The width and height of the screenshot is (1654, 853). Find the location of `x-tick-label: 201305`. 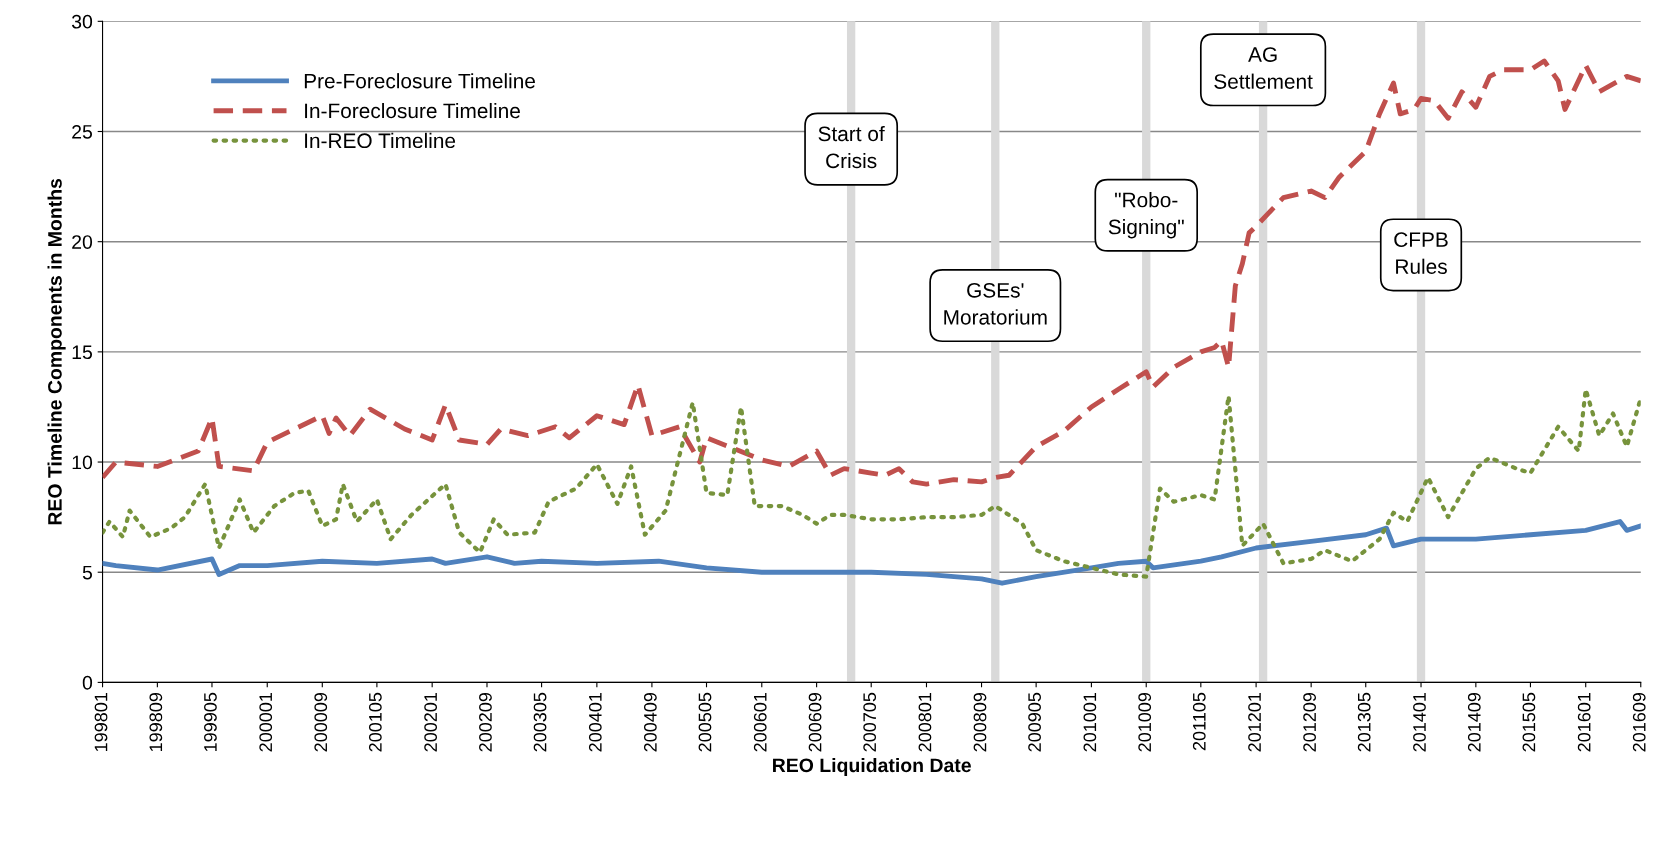

x-tick-label: 201305 is located at coordinates (1364, 722).